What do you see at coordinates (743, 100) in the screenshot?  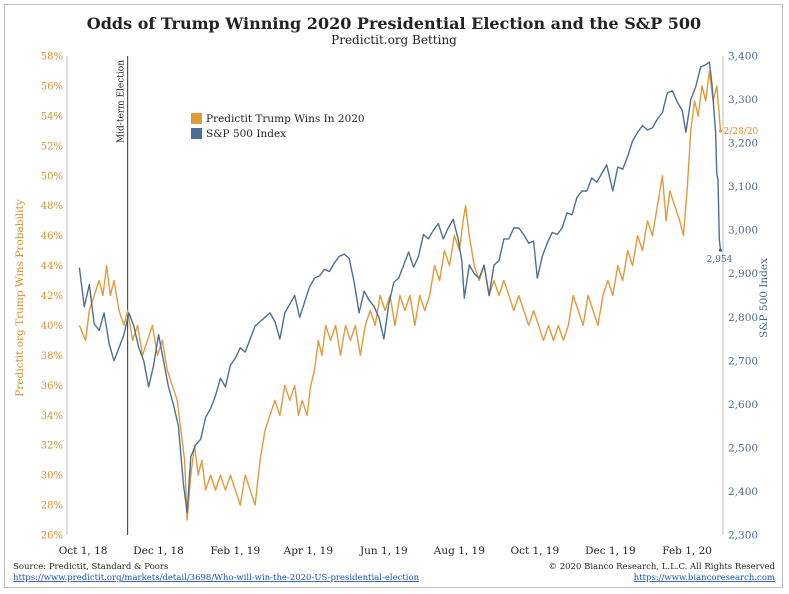 I see `y-right-tick-label: 3,300` at bounding box center [743, 100].